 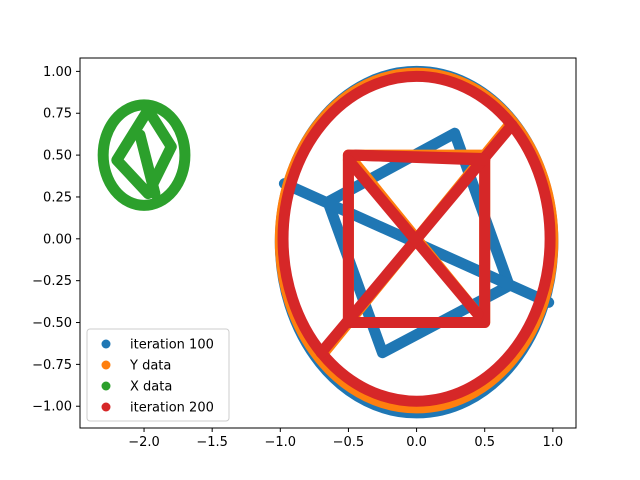 What do you see at coordinates (57, 72) in the screenshot?
I see `y-tick-label: 1.00` at bounding box center [57, 72].